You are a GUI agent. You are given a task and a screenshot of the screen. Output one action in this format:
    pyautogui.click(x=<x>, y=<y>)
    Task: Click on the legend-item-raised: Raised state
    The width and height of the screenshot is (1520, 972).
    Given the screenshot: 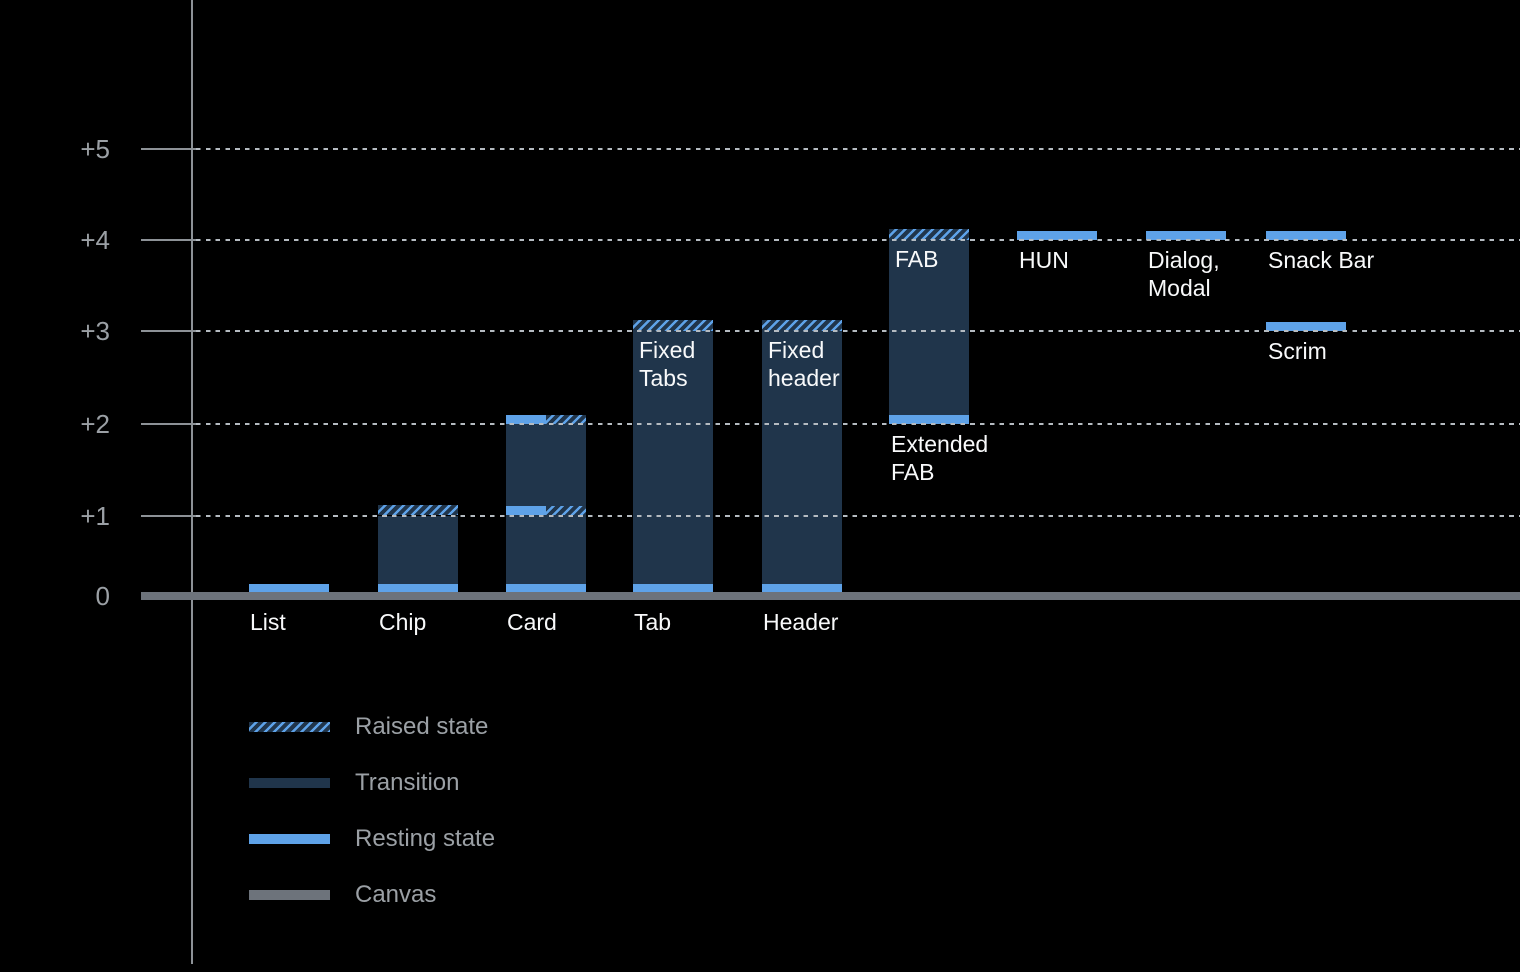 What is the action you would take?
    pyautogui.click(x=368, y=727)
    